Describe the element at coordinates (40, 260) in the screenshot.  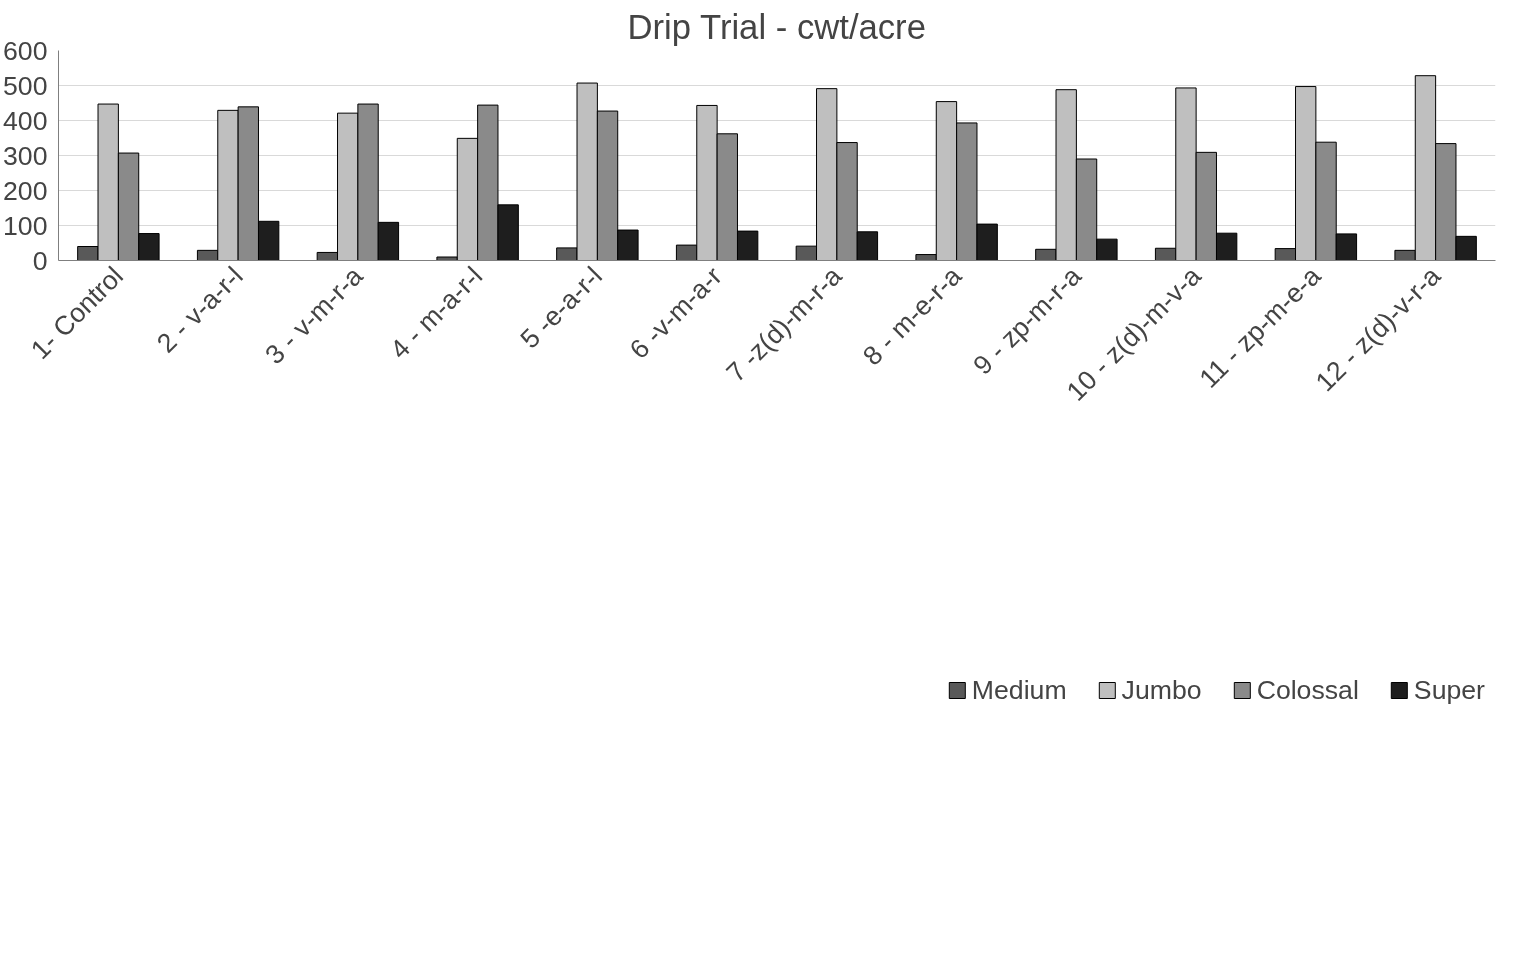
I see `y-tick-label: 0` at that location.